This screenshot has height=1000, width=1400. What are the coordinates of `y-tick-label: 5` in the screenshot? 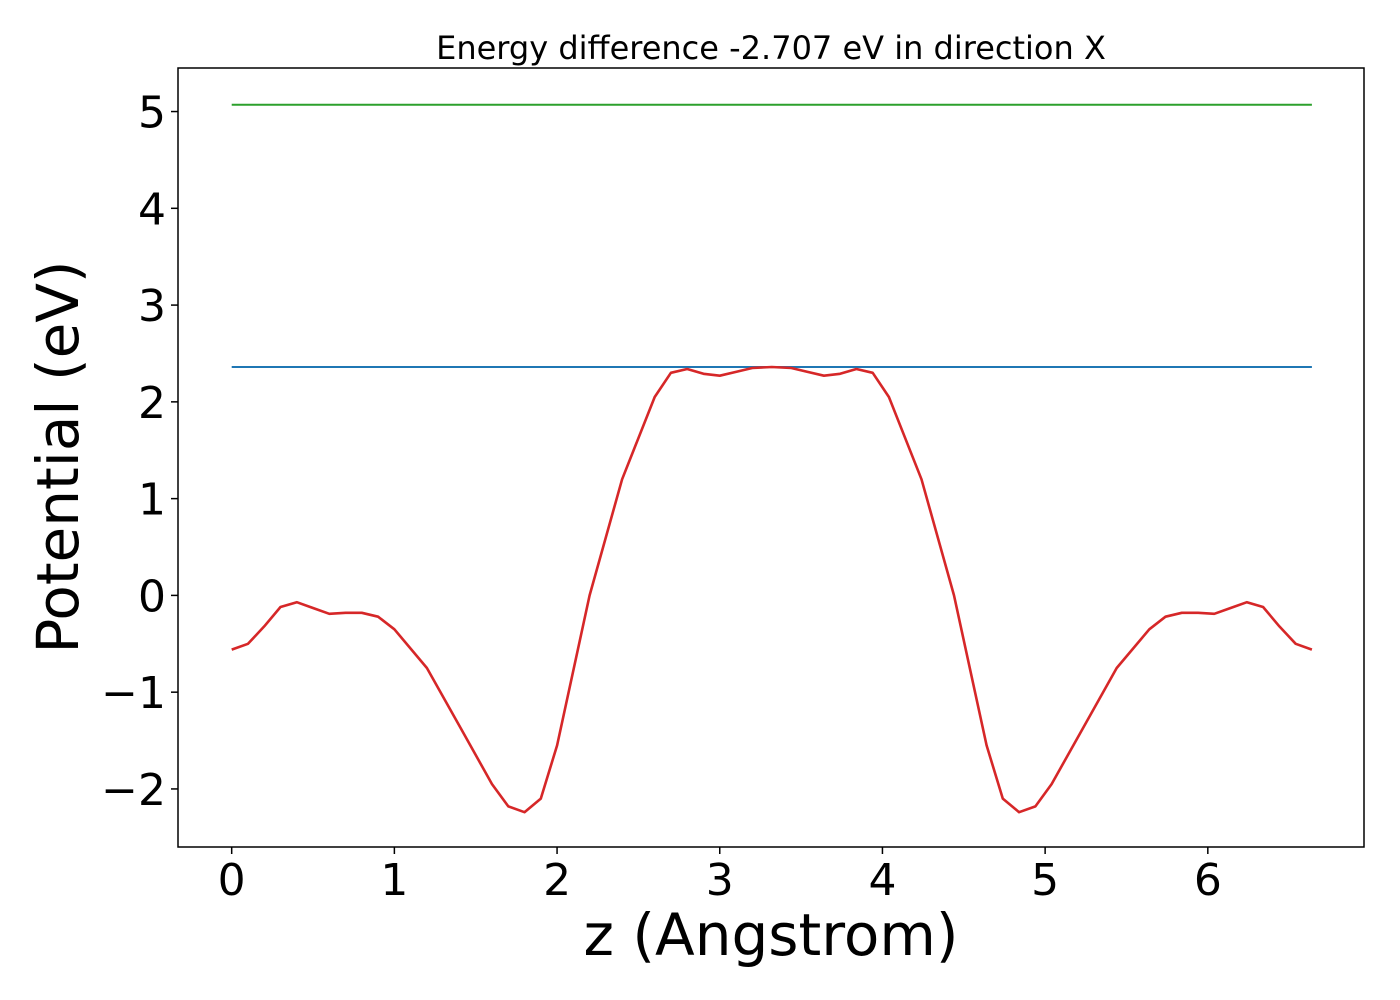 It's located at (152, 113).